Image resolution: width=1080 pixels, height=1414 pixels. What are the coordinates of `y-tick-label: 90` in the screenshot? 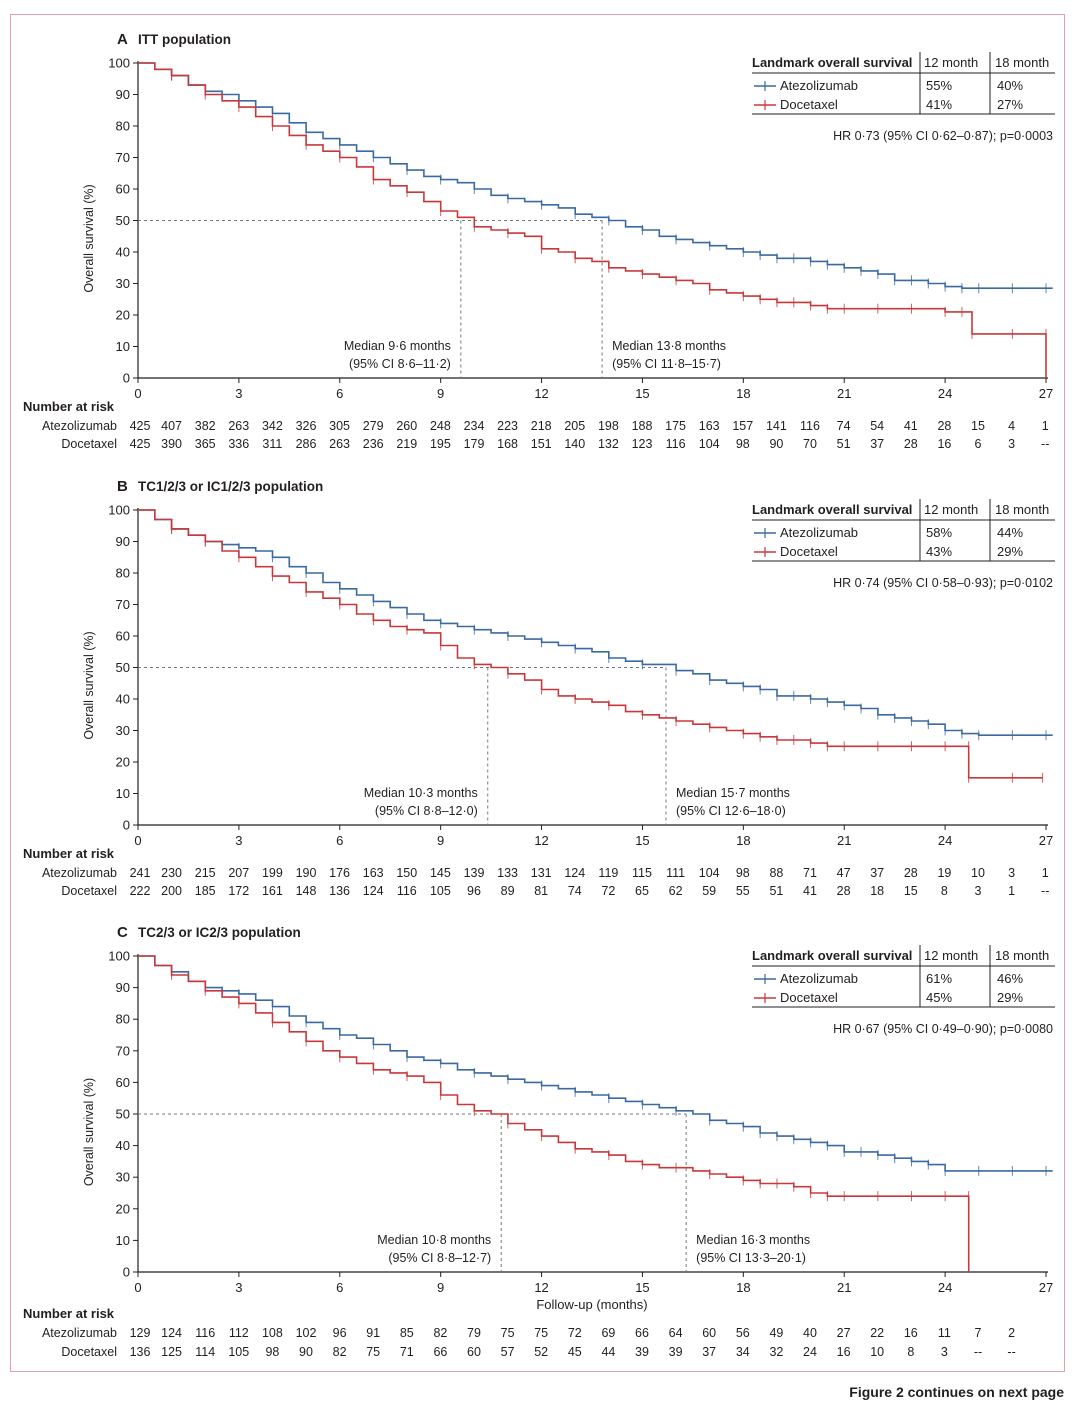 It's located at (123, 987).